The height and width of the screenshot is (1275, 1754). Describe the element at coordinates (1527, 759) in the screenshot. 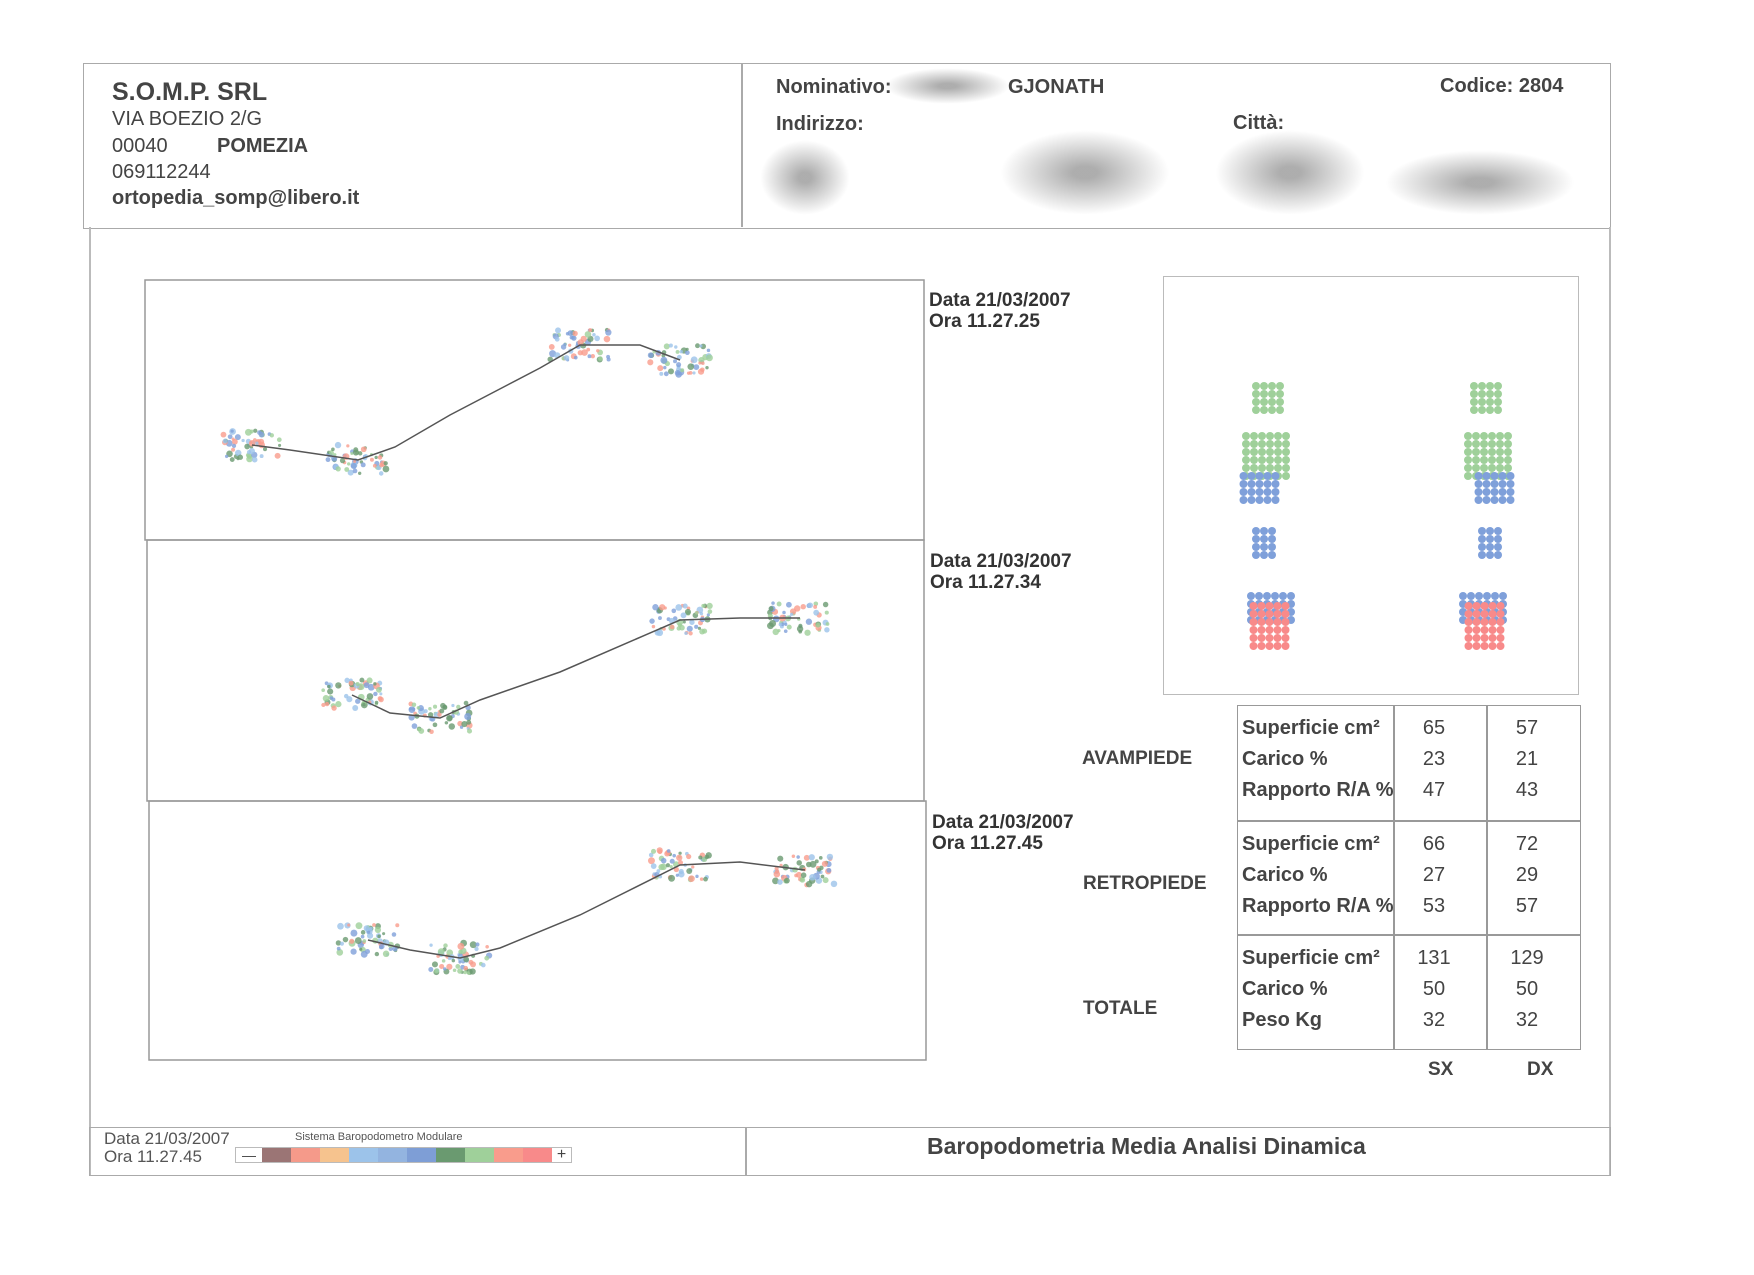

I see `value-dx: 21` at that location.